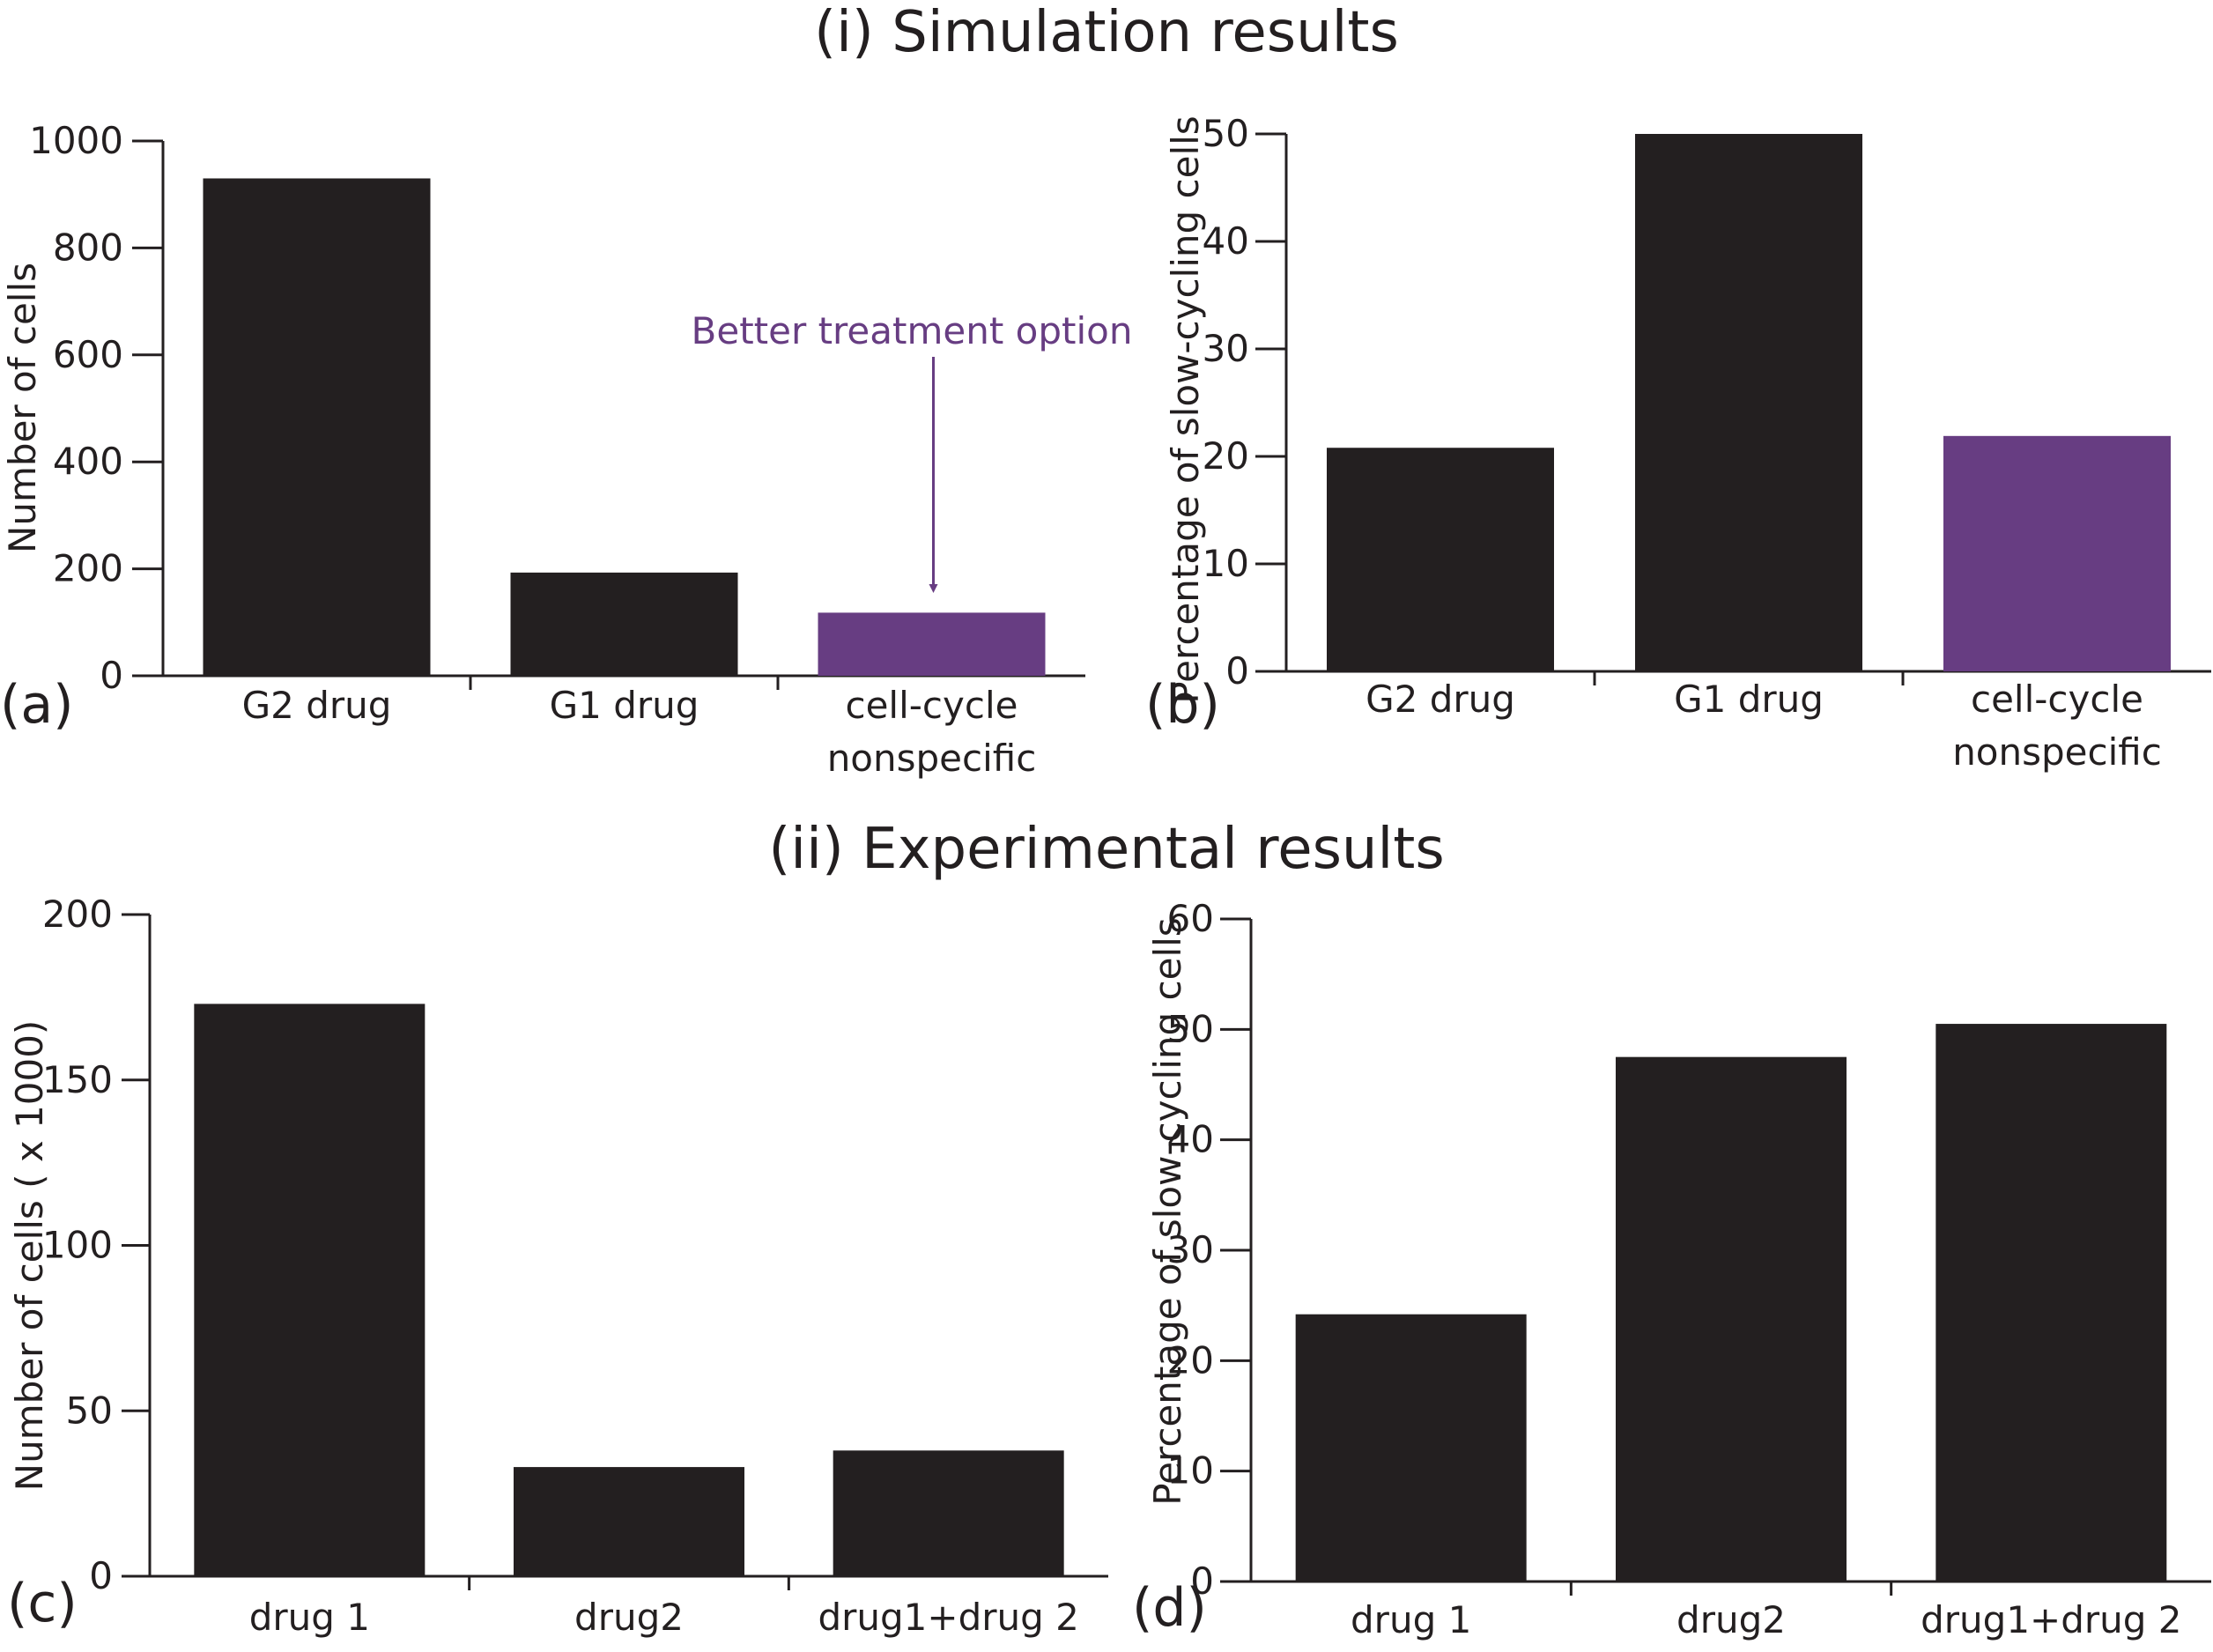 This screenshot has width=2213, height=1652. Describe the element at coordinates (1106, 32) in the screenshot. I see `simulation-title: (i) Simulation results` at that location.